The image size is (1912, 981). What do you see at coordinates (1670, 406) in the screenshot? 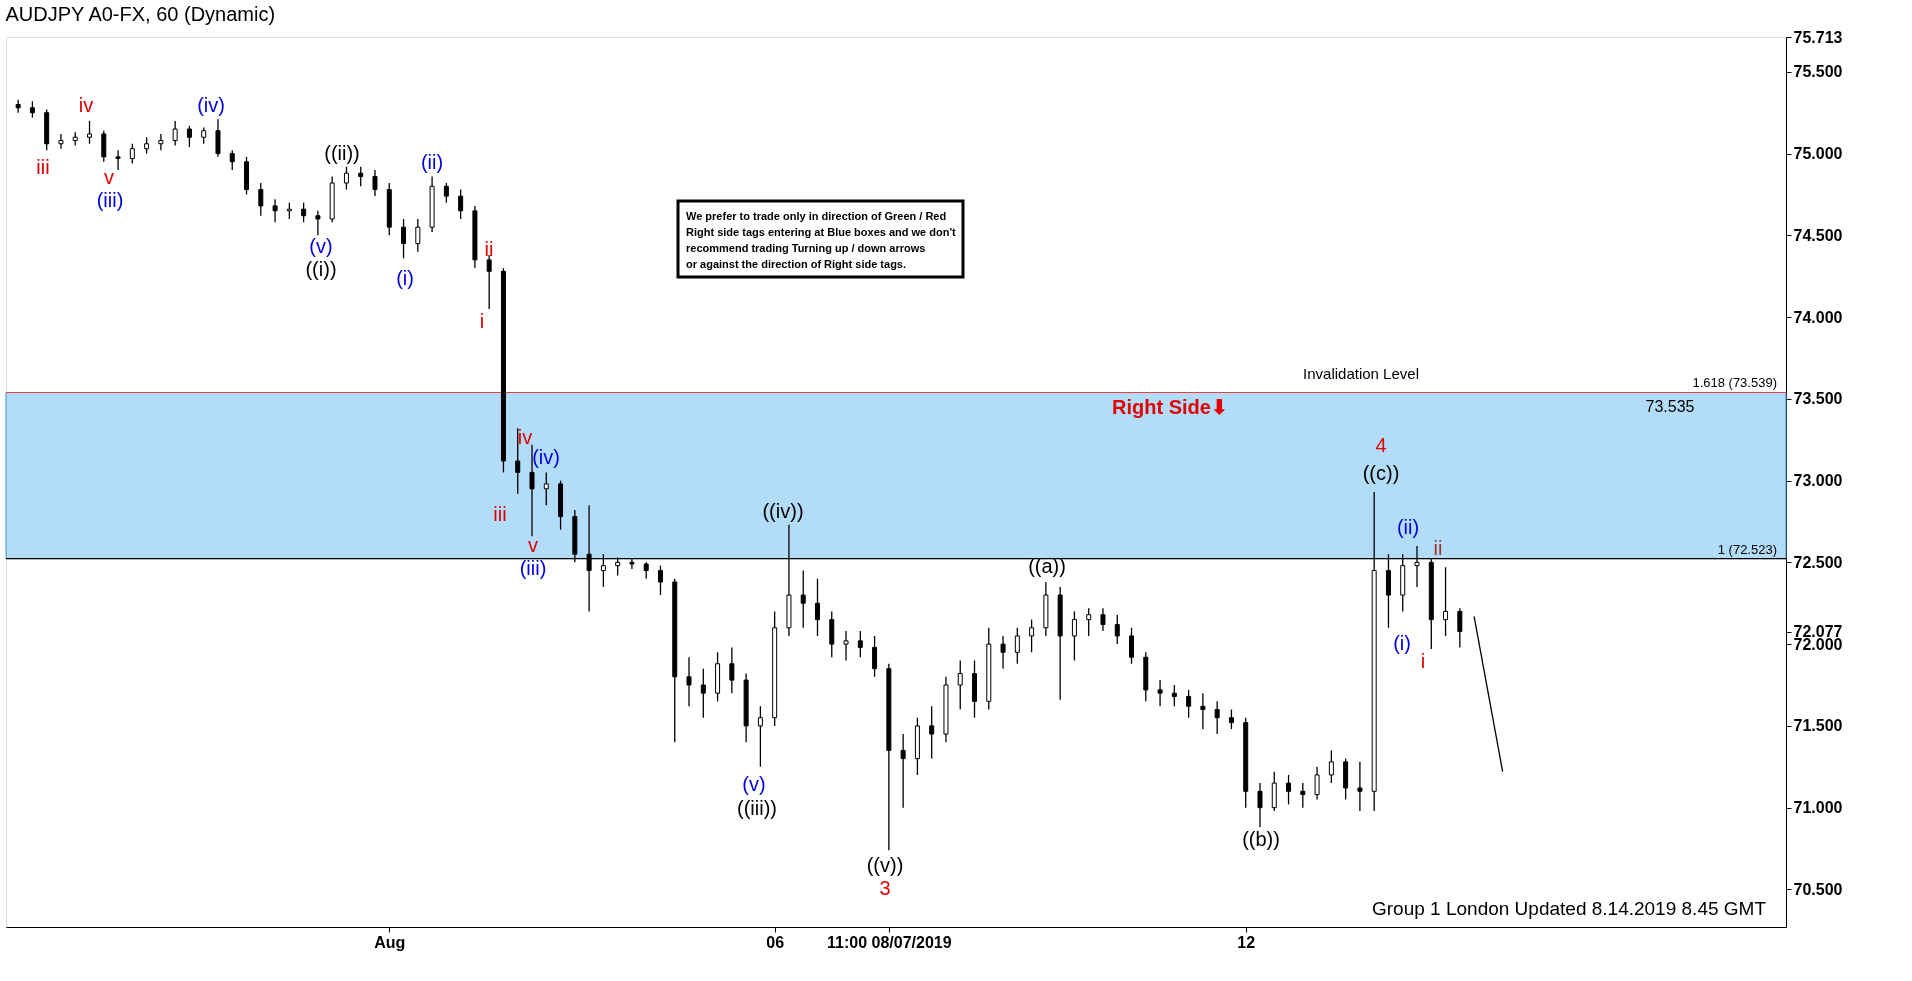
I see `annotation: 73.535` at bounding box center [1670, 406].